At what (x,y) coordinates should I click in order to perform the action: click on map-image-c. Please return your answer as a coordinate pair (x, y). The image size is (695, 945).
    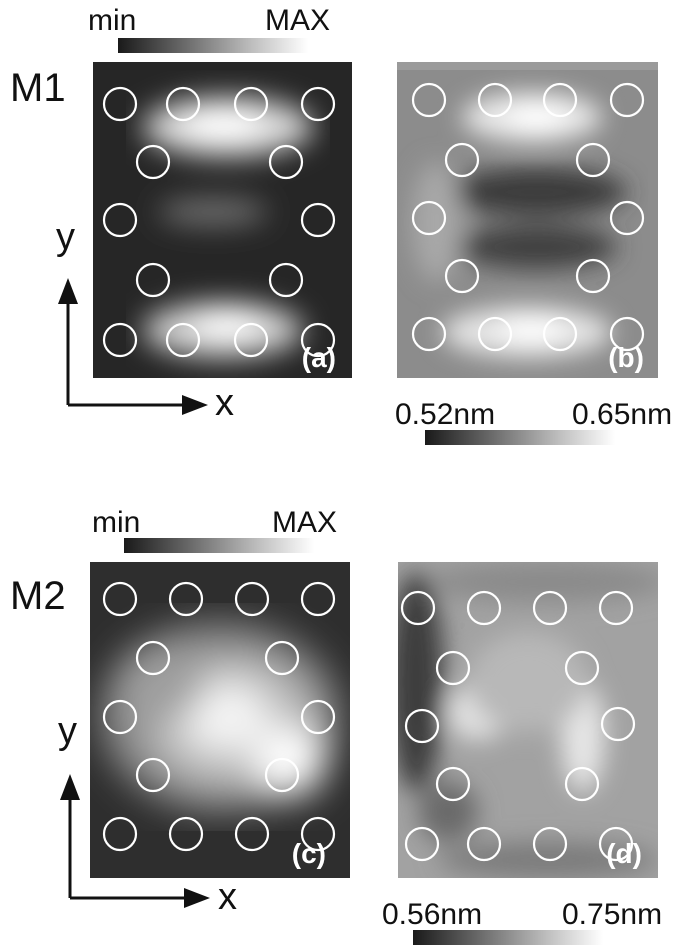
    Looking at the image, I should click on (220, 720).